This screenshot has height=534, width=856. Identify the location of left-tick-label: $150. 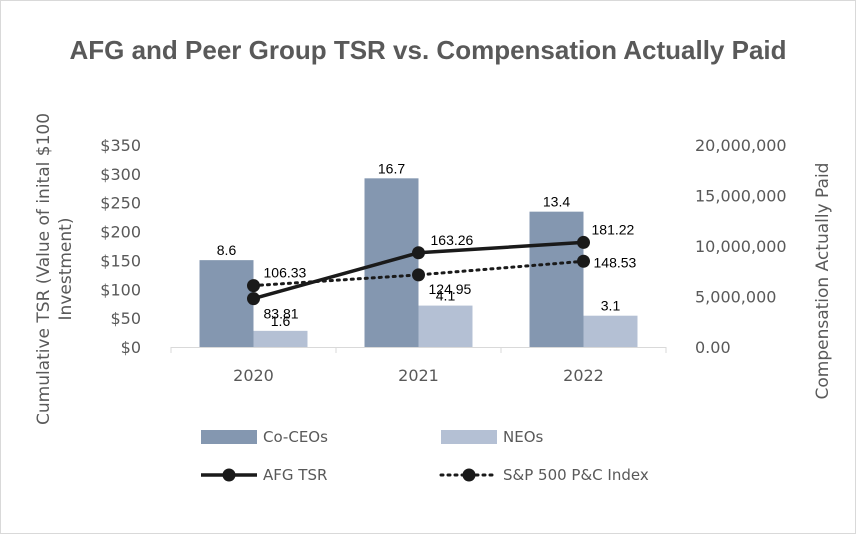
(120, 260).